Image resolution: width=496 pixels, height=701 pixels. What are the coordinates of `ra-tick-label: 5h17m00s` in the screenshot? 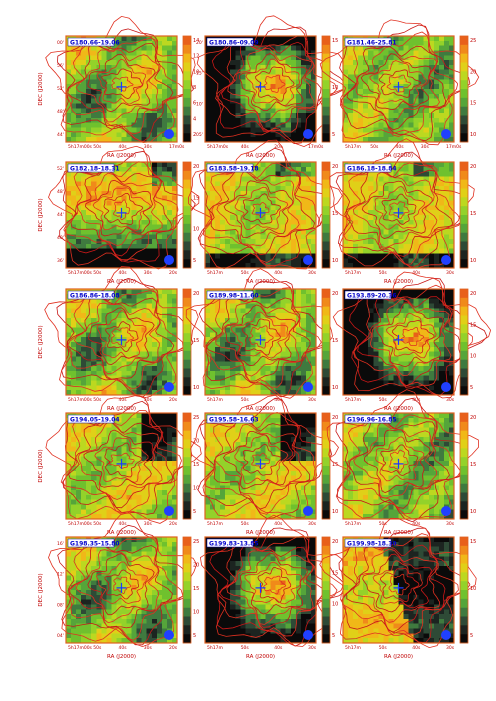 It's located at (80, 524).